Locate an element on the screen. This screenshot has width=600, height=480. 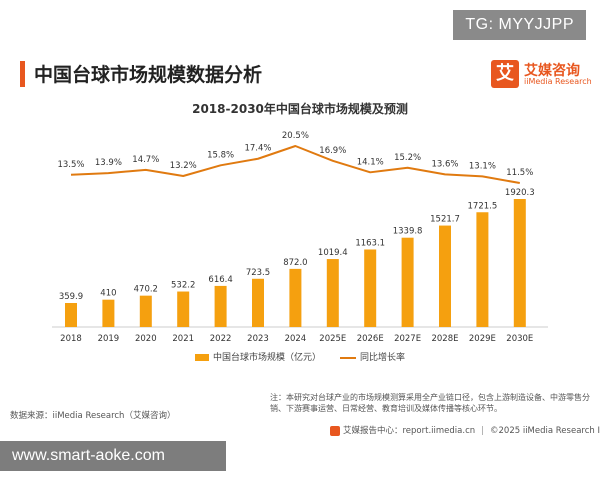
x-tick-label-2025E: 2025E is located at coordinates (332, 339).